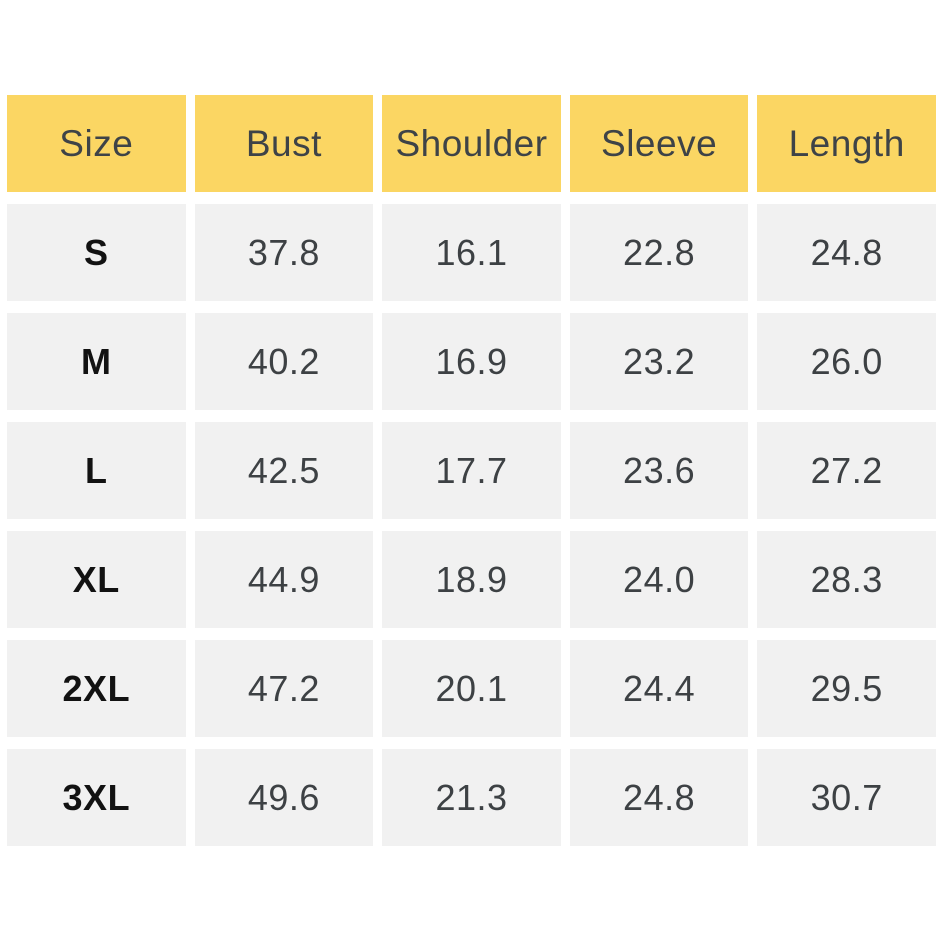 This screenshot has width=943, height=943. I want to click on size-label-cell: 3XL, so click(96, 797).